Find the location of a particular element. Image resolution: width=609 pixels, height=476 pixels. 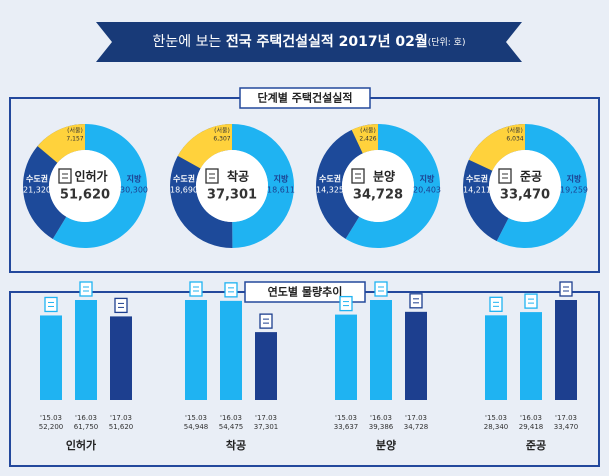

donut-total: 51,620 is located at coordinates (85, 195).